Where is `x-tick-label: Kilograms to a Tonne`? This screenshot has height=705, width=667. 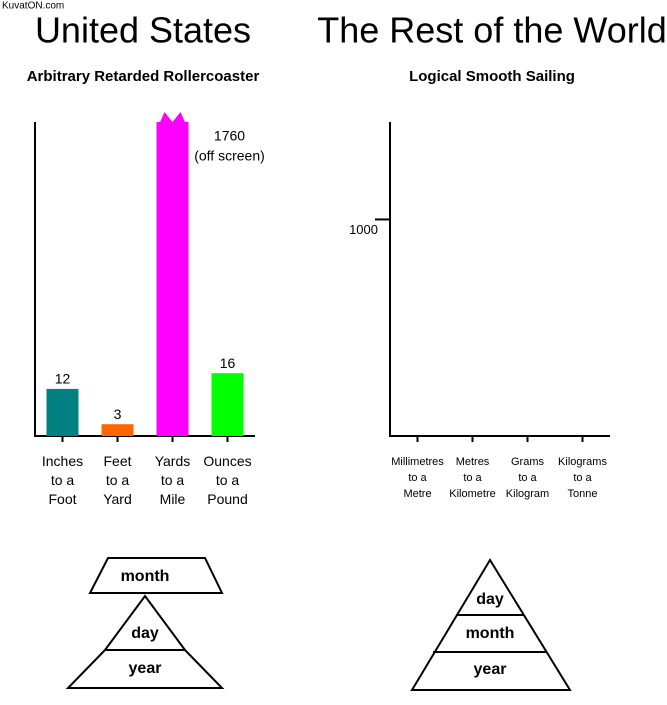 x-tick-label: Kilograms to a Tonne is located at coordinates (582, 478).